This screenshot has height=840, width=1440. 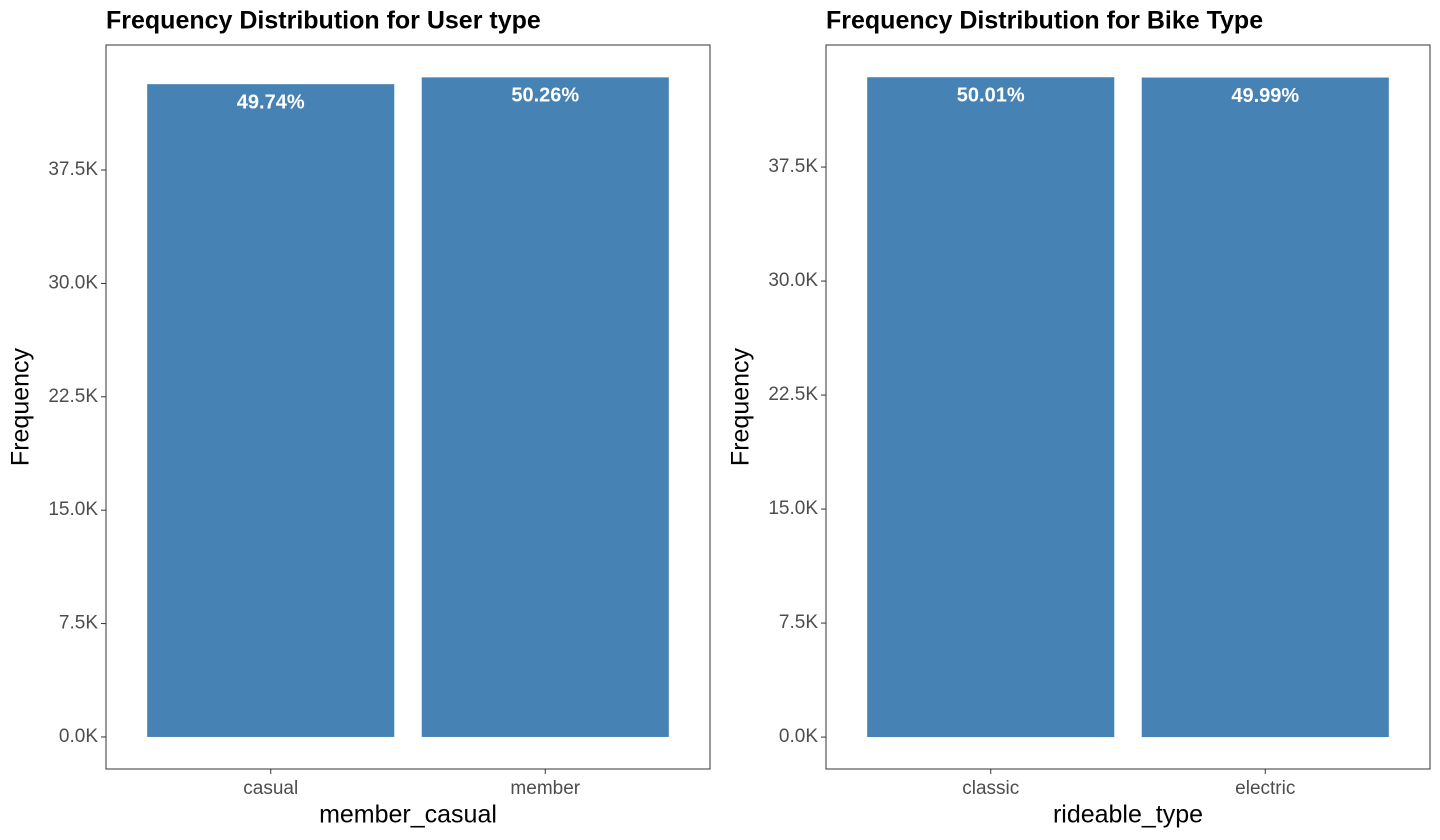 I want to click on chart-title: Frequency Distribution for Bike Type, so click(x=1044, y=21).